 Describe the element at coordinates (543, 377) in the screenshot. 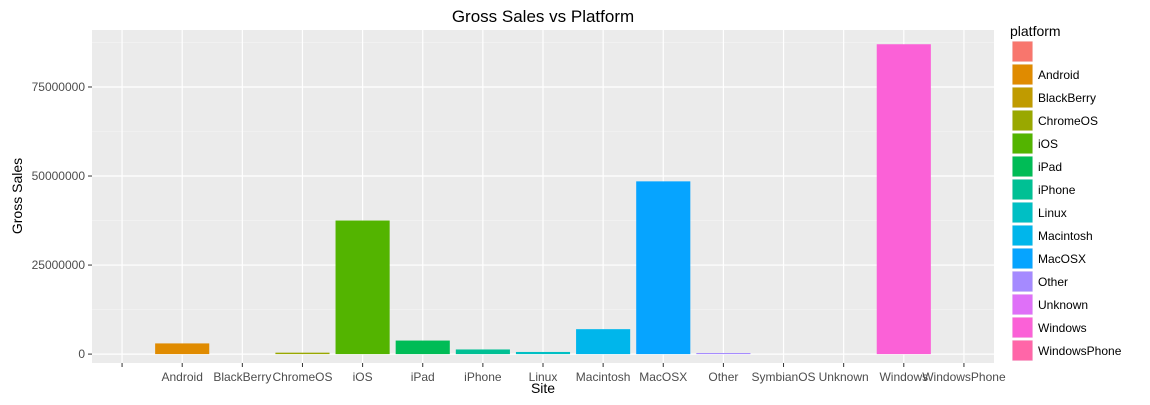

I see `x-tick-label: Linux` at that location.